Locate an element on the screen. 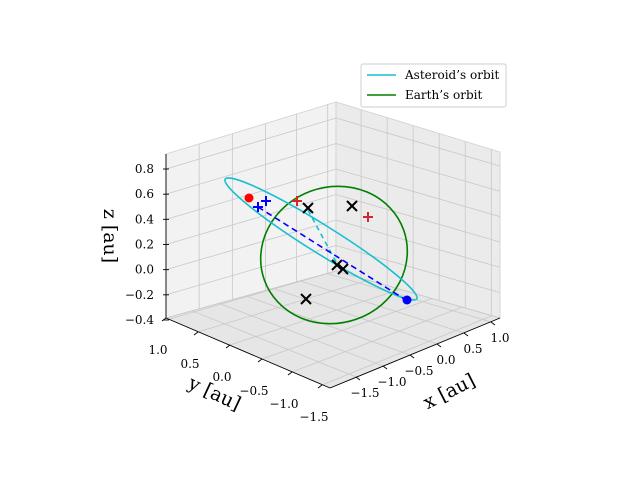  y-tick-label: 0.5 is located at coordinates (189, 364).